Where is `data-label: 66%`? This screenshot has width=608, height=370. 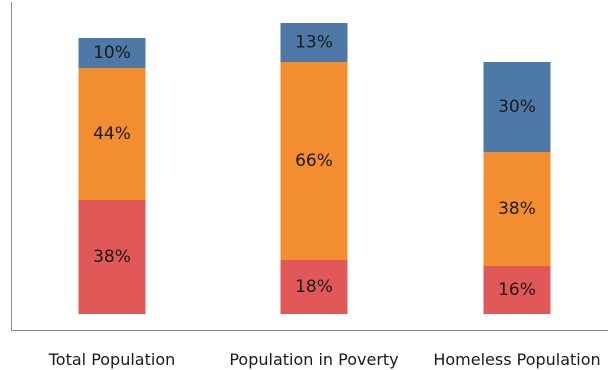
data-label: 66% is located at coordinates (314, 161).